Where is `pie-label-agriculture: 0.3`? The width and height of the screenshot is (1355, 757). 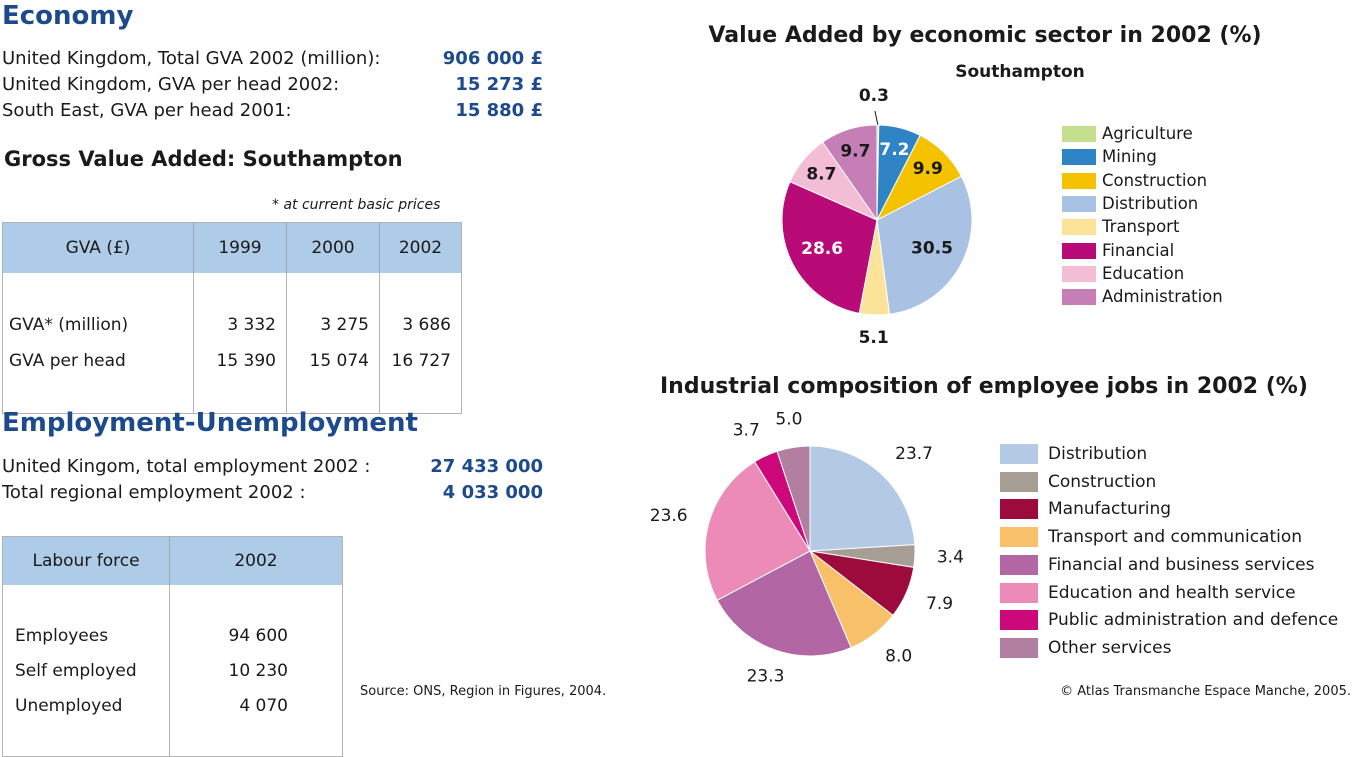 pie-label-agriculture: 0.3 is located at coordinates (874, 96).